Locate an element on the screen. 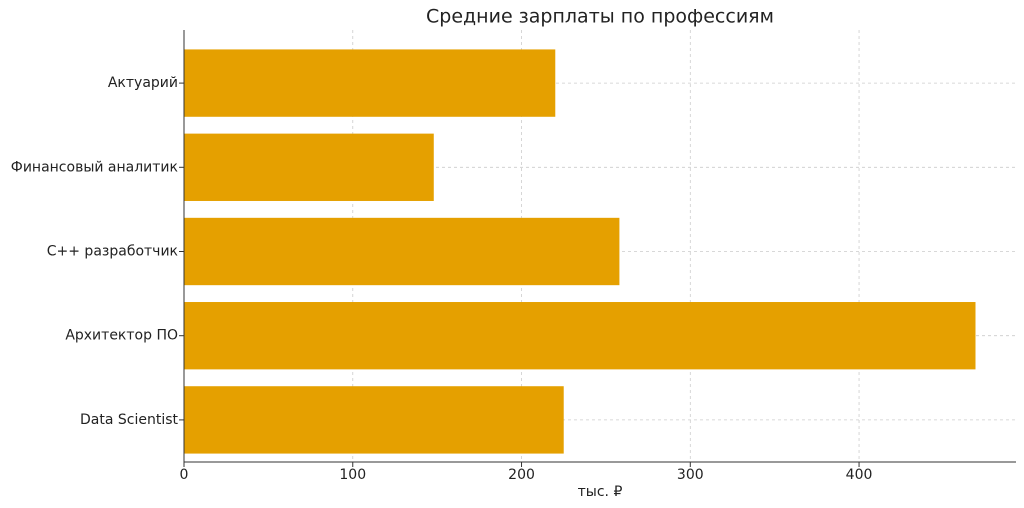 Image resolution: width=1024 pixels, height=508 pixels. chart-title: Средние зарплаты по профессиям is located at coordinates (600, 17).